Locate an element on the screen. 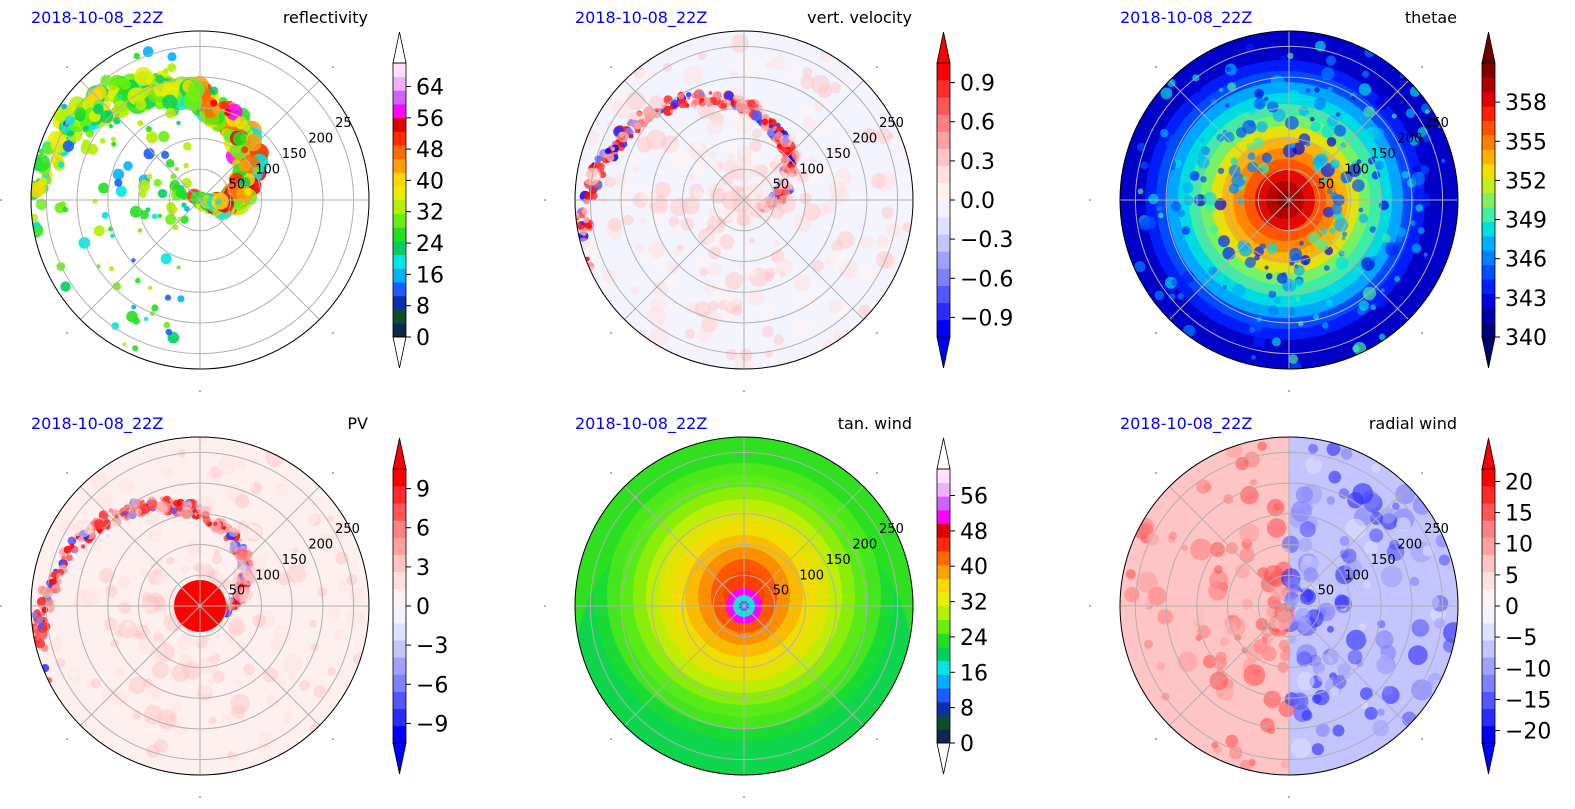  panel-time-label: 2018-10-08_22Z is located at coordinates (97, 424).